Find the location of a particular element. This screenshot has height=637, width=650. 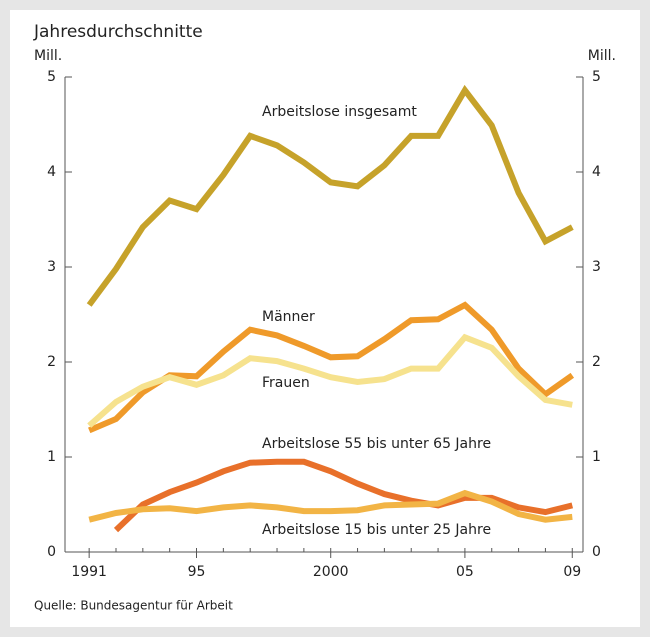

y2-axis-label: Mill. is located at coordinates (602, 56).